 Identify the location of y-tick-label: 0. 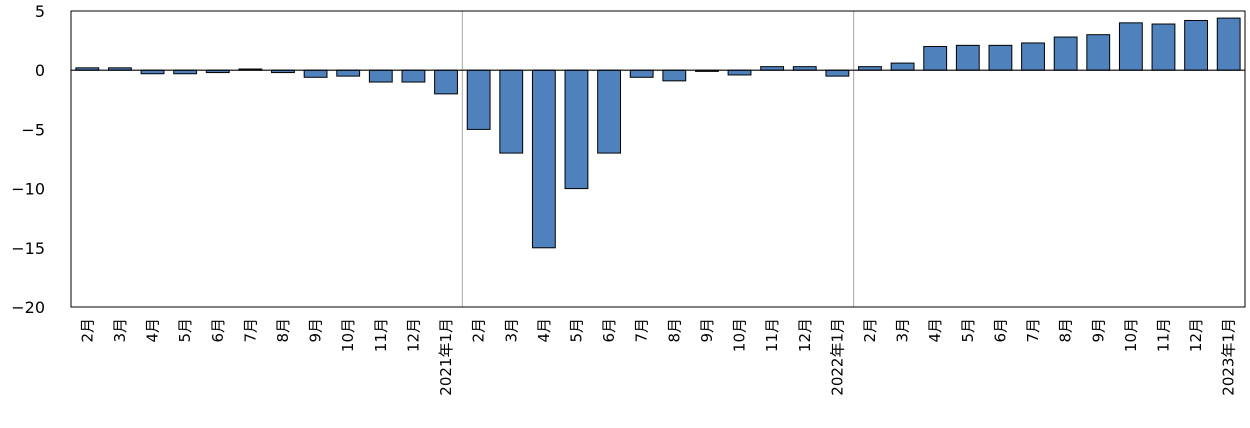
(40, 70).